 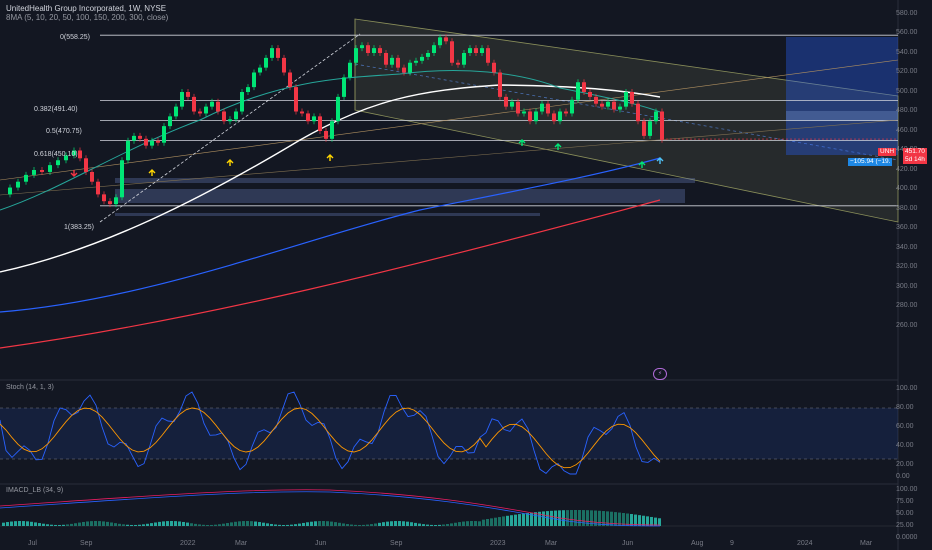 What do you see at coordinates (905, 407) in the screenshot?
I see `stoch-axis-tick: 80.00` at bounding box center [905, 407].